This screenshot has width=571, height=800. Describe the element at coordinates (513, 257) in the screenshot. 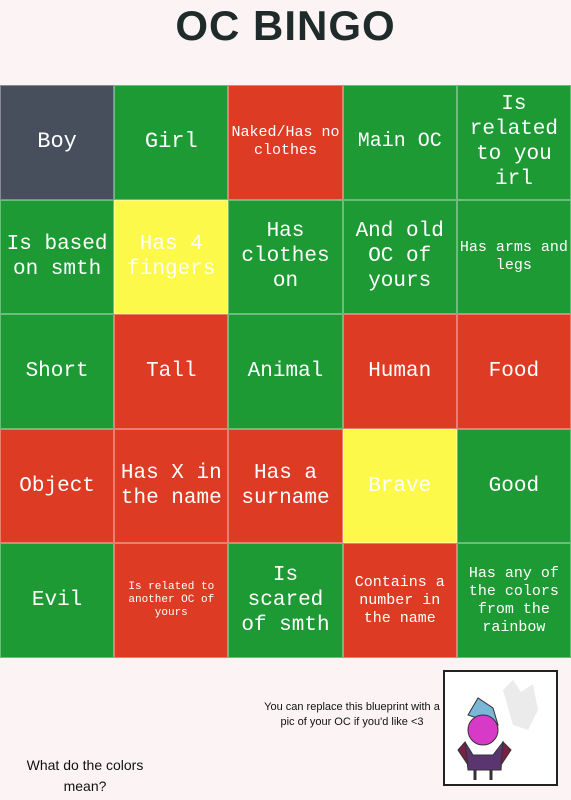

I see `bingo-cell: Has arms and legs` at that location.